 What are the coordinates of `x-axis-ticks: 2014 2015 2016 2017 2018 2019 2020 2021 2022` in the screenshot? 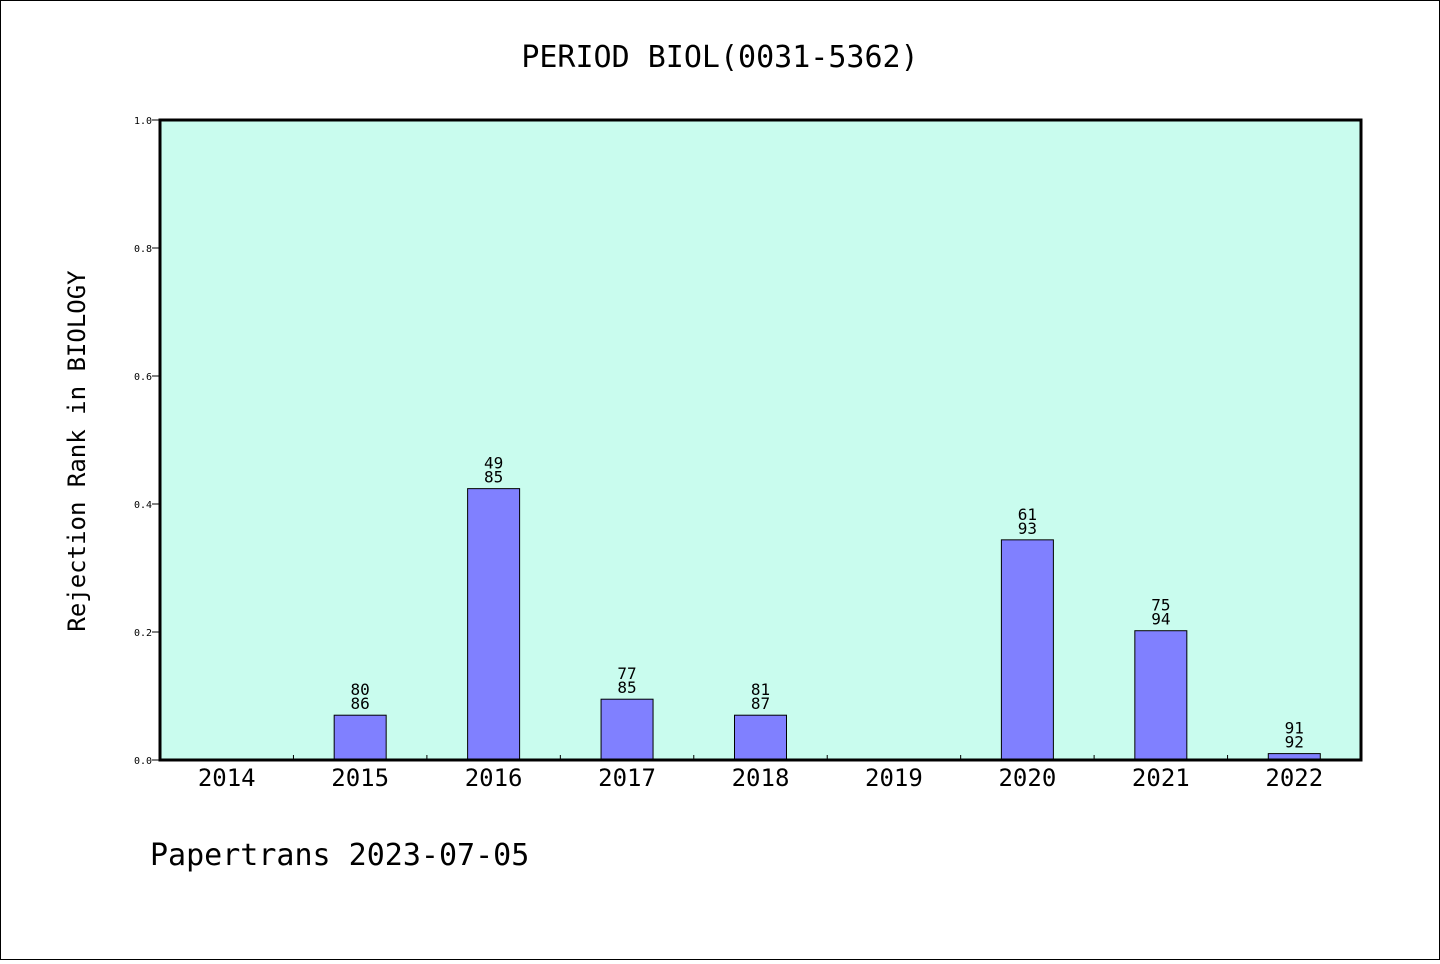 It's located at (760, 773).